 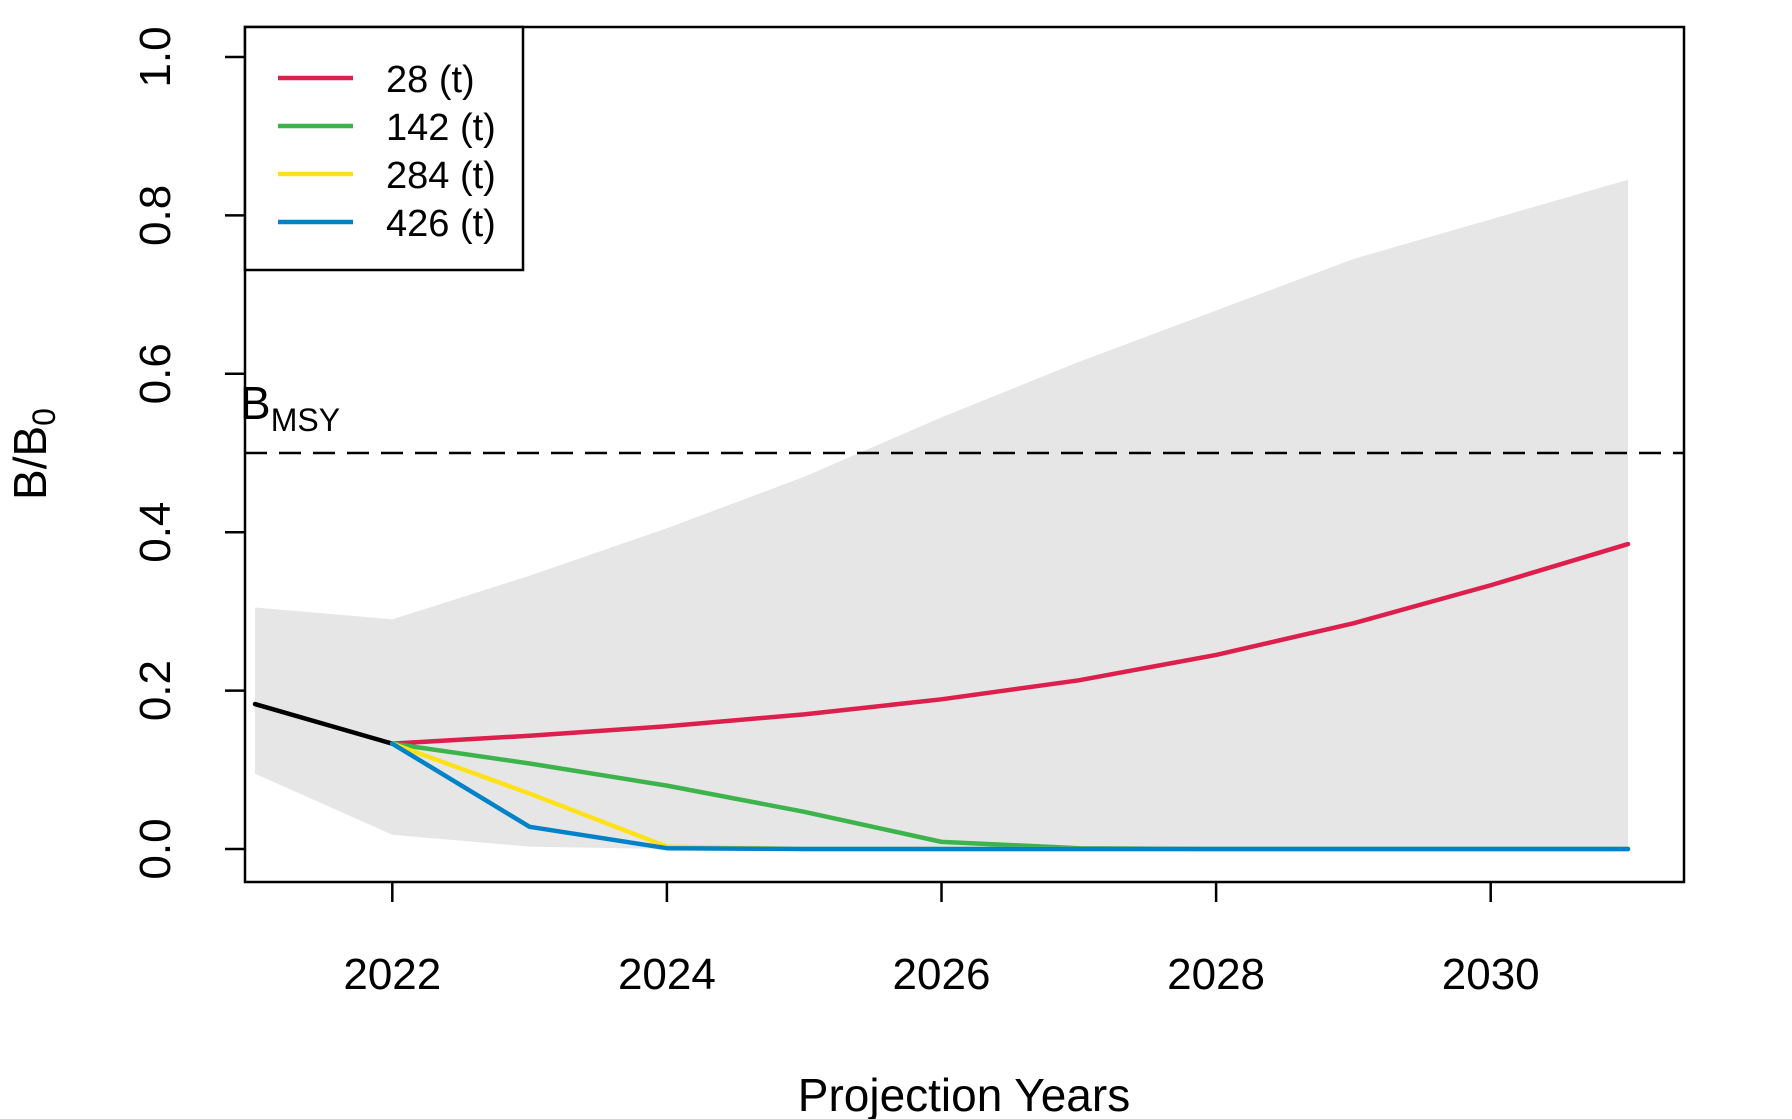 I want to click on y-tick-label: 0.6, so click(x=155, y=373).